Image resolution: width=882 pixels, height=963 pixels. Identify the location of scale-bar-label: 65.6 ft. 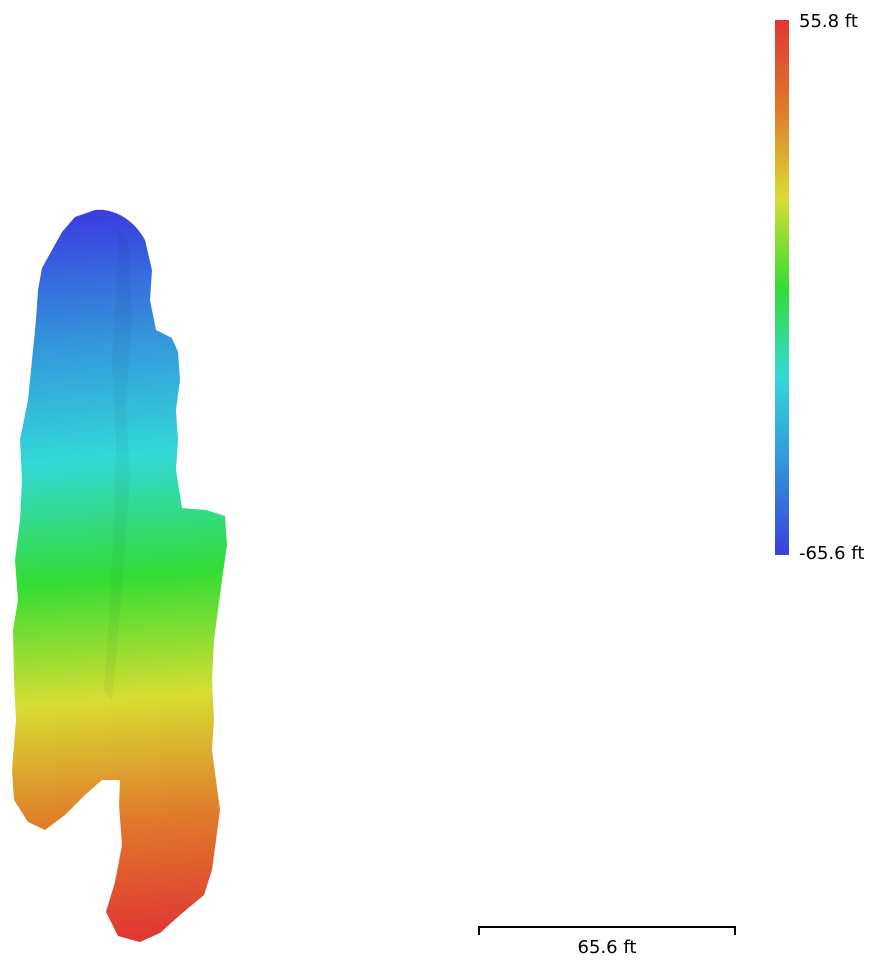
(607, 947).